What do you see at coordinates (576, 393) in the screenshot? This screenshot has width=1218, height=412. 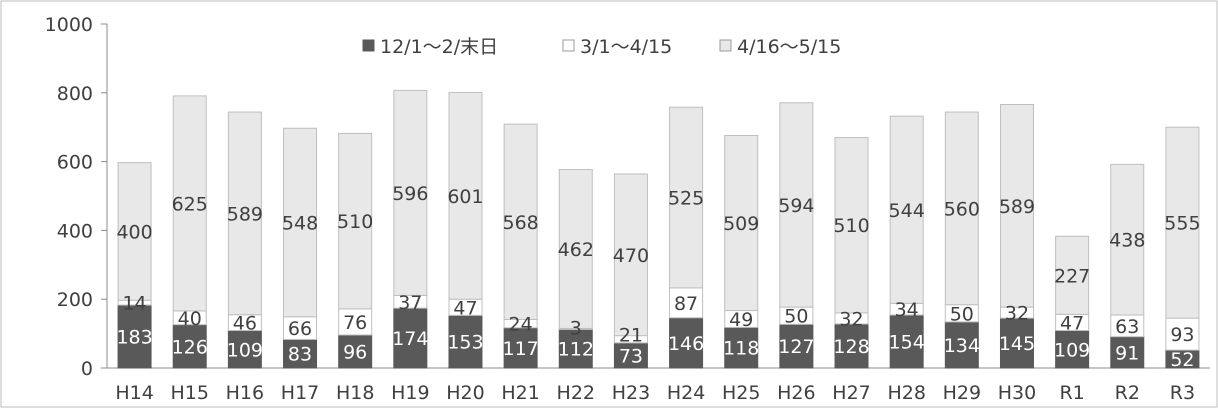 I see `x-tick-label: H22` at bounding box center [576, 393].